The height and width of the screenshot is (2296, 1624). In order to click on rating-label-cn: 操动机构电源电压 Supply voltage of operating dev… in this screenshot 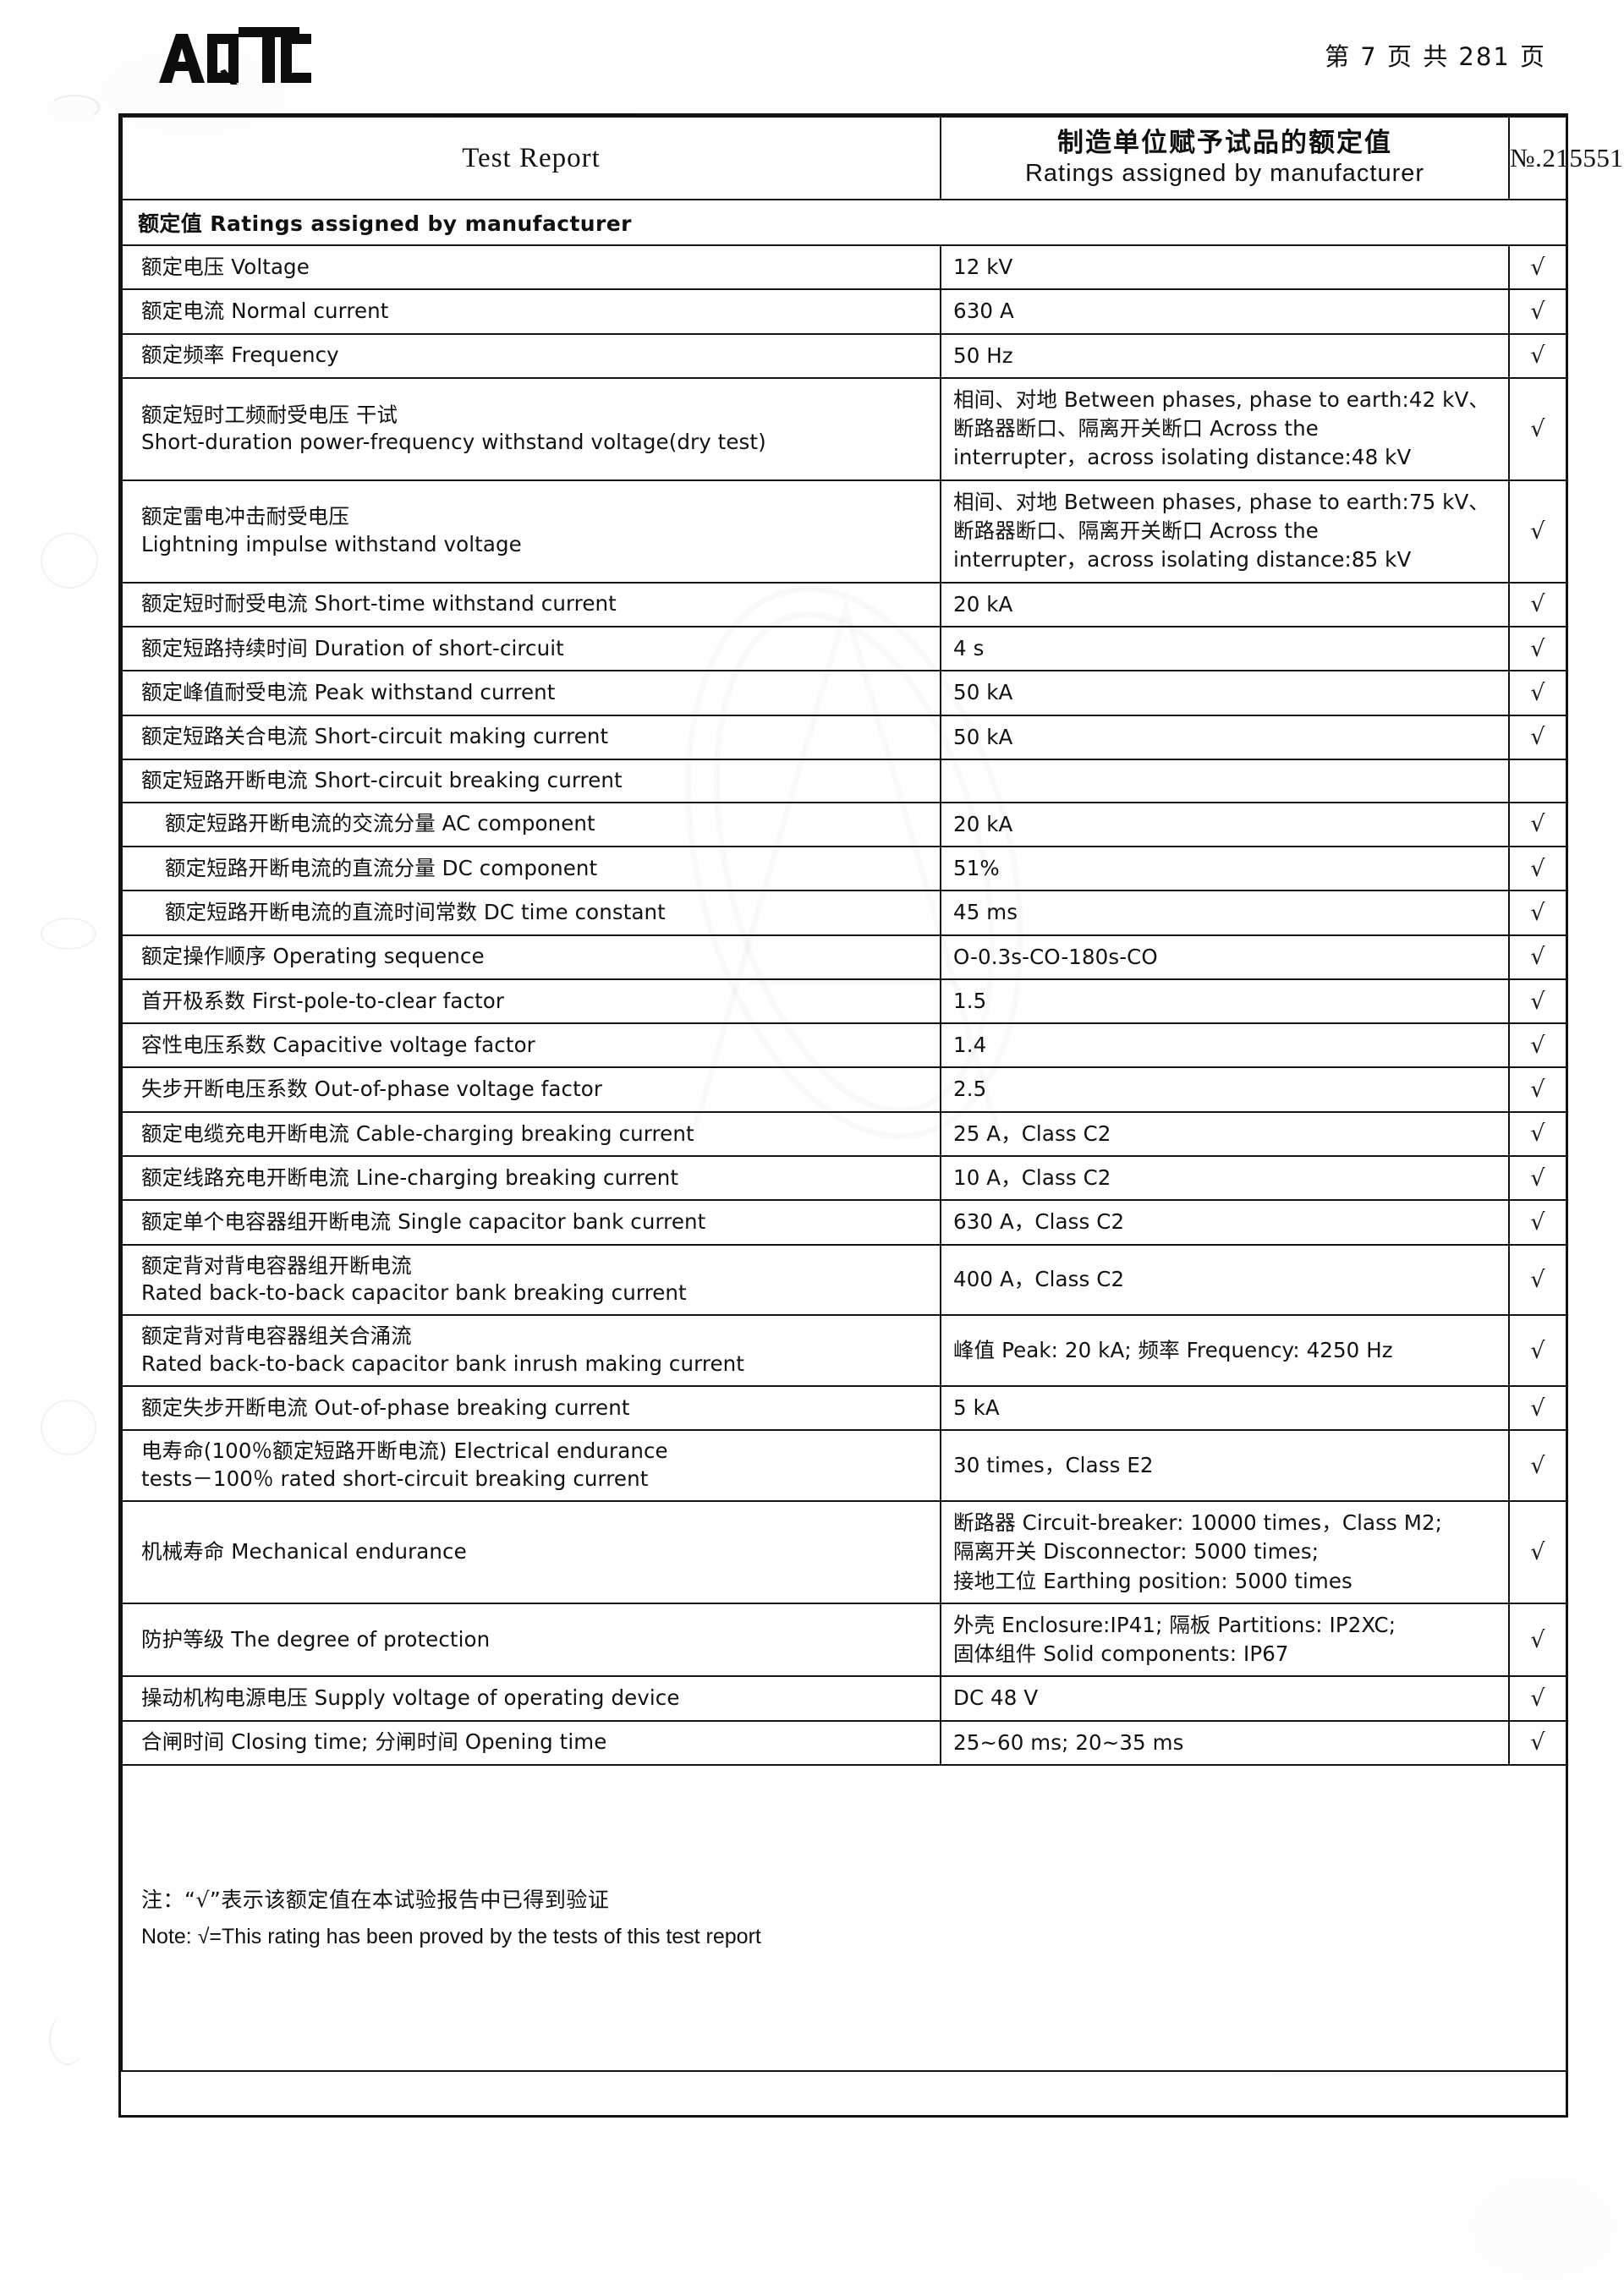, I will do `click(411, 1698)`.